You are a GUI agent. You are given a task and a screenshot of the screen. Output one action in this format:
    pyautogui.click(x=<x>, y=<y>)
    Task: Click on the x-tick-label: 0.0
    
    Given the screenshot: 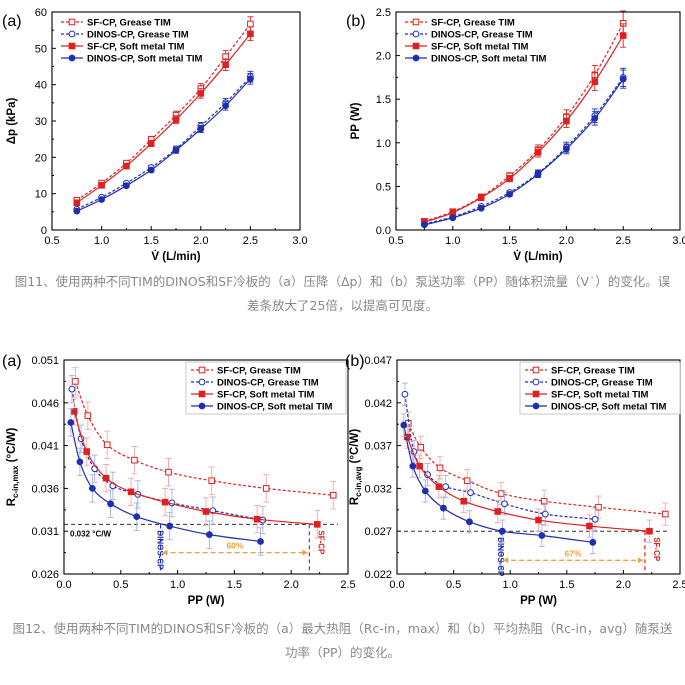 What is the action you would take?
    pyautogui.click(x=396, y=585)
    